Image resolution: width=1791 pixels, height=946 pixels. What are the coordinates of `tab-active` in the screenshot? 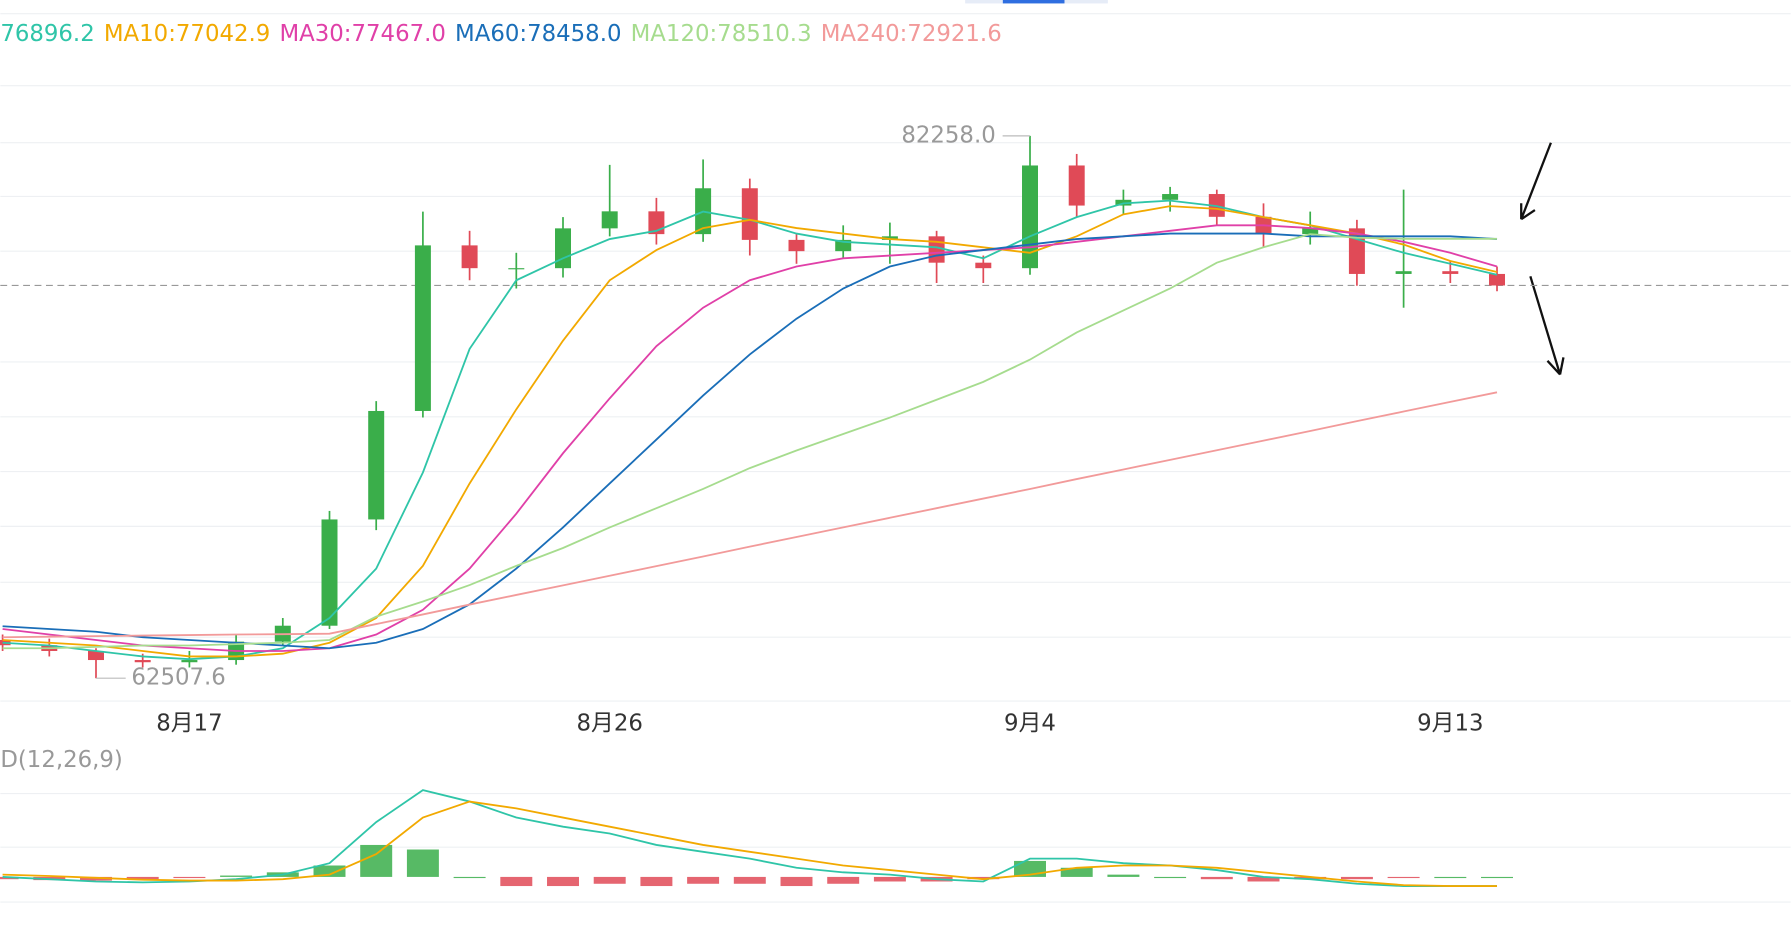 It's located at (1033, 2).